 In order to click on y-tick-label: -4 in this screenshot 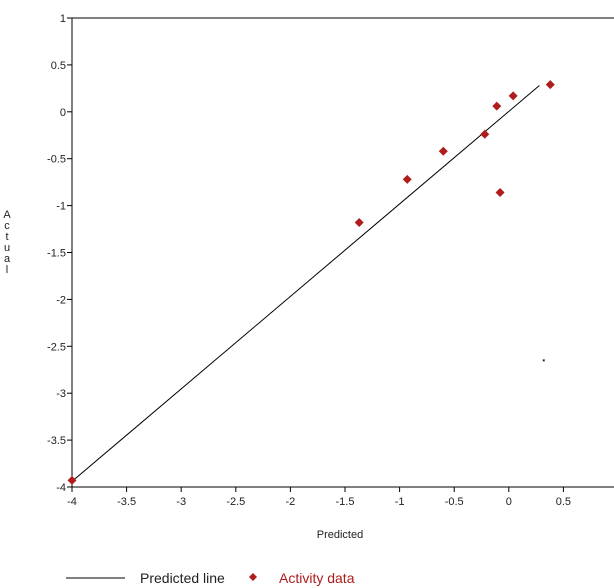, I will do `click(61, 488)`.